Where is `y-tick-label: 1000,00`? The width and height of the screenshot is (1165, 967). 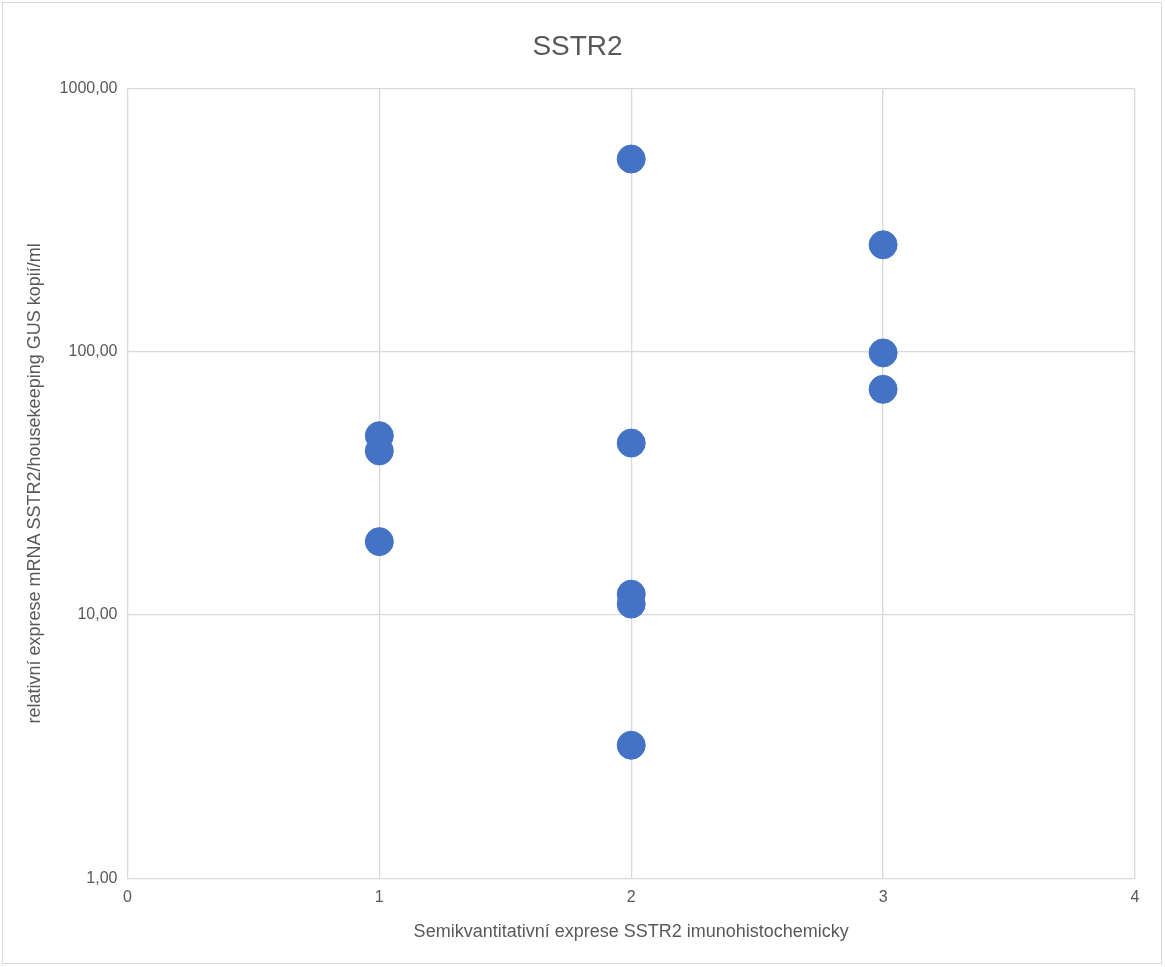 y-tick-label: 1000,00 is located at coordinates (88, 88).